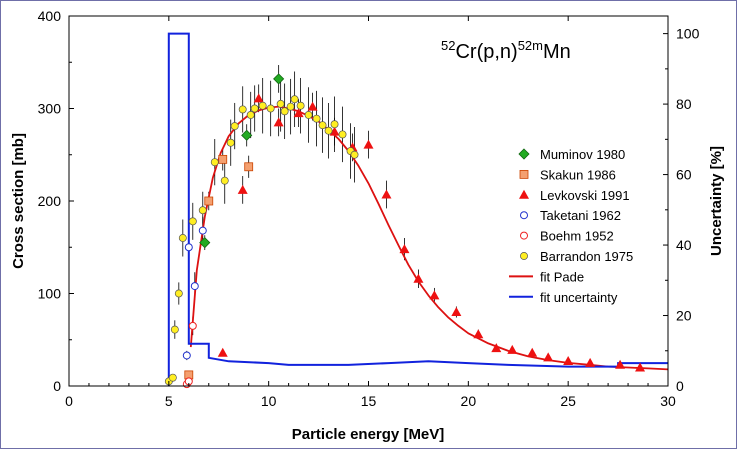  What do you see at coordinates (577, 236) in the screenshot?
I see `legend-label-boehm-1952: Boehm 1952` at bounding box center [577, 236].